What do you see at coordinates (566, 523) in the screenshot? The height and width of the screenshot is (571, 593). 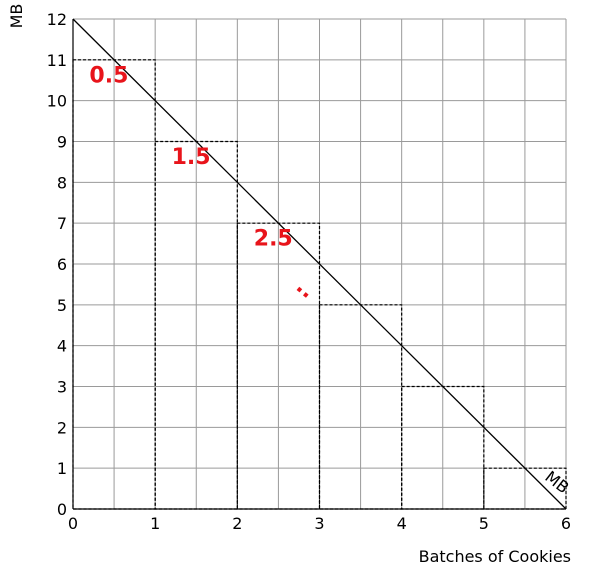 I see `x-tick-label: 6` at bounding box center [566, 523].